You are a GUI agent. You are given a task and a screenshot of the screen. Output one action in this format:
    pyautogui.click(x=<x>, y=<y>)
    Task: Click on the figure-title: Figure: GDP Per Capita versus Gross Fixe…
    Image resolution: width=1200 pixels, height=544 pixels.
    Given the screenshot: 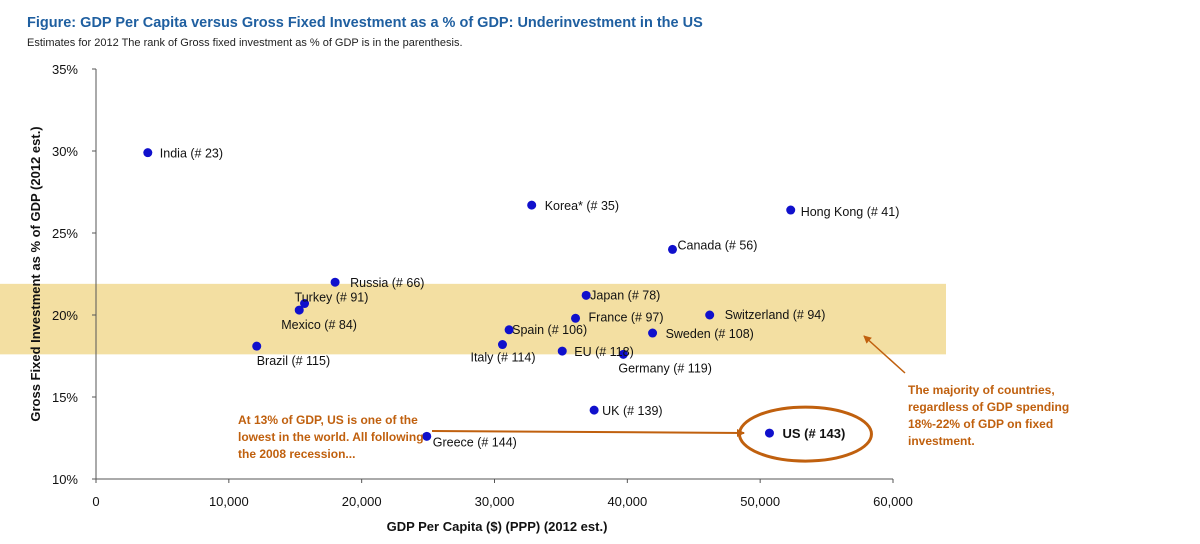 What is the action you would take?
    pyautogui.click(x=365, y=23)
    